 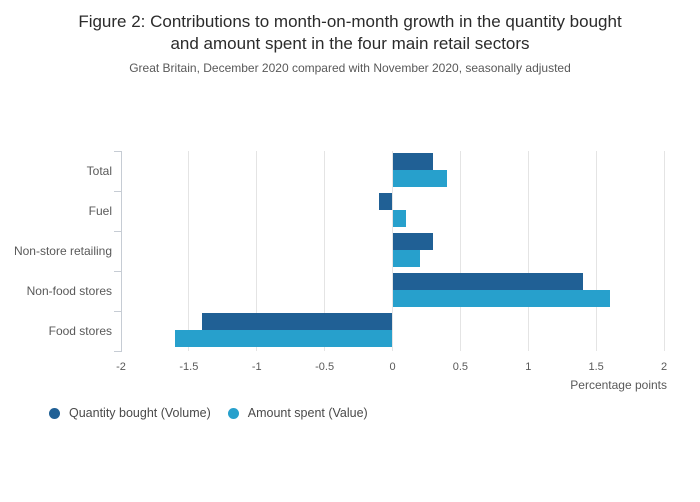 What do you see at coordinates (664, 367) in the screenshot?
I see `x-tick-label: 2` at bounding box center [664, 367].